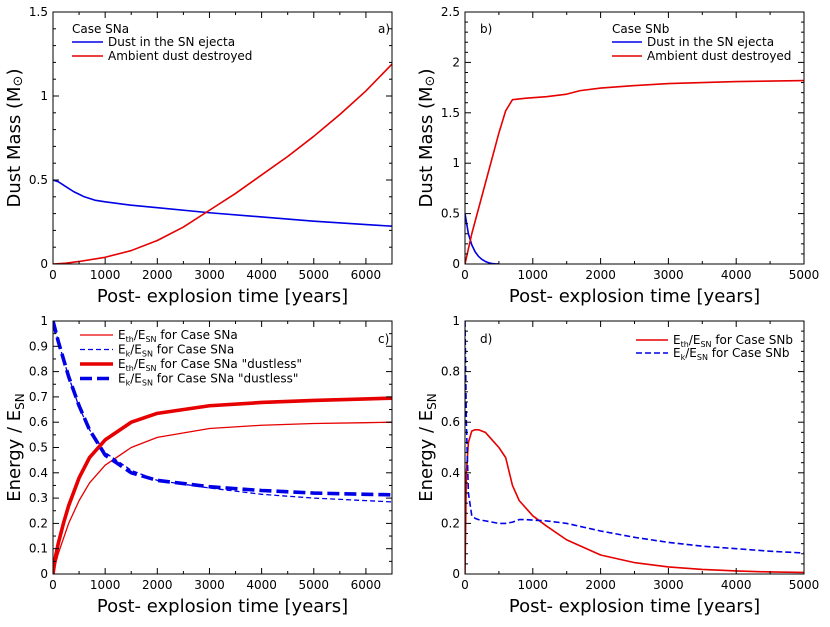 The width and height of the screenshot is (830, 627). What do you see at coordinates (128, 354) in the screenshot?
I see `legend-entry-subscript: k` at bounding box center [128, 354].